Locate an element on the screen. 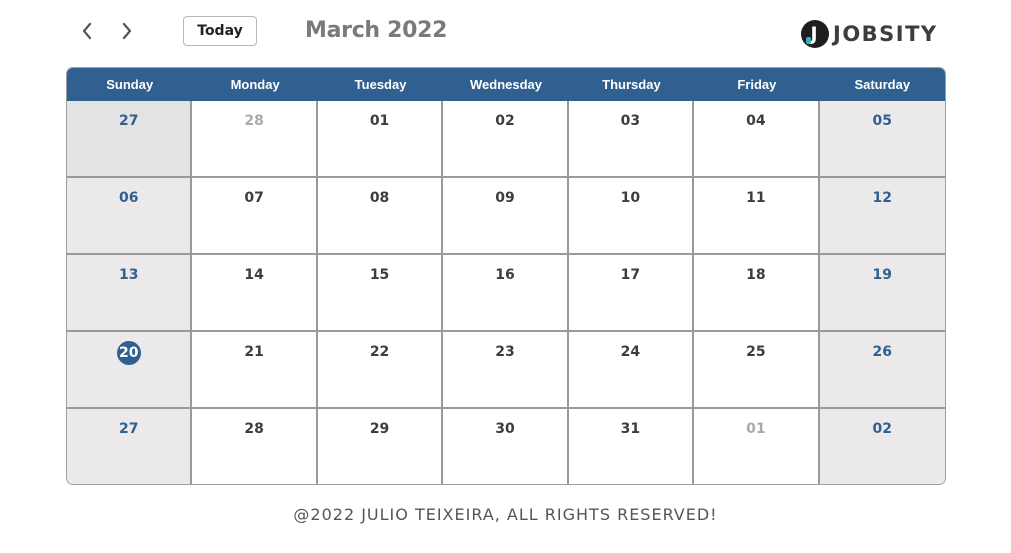 This screenshot has width=1011, height=553. day-number: 24 is located at coordinates (630, 352).